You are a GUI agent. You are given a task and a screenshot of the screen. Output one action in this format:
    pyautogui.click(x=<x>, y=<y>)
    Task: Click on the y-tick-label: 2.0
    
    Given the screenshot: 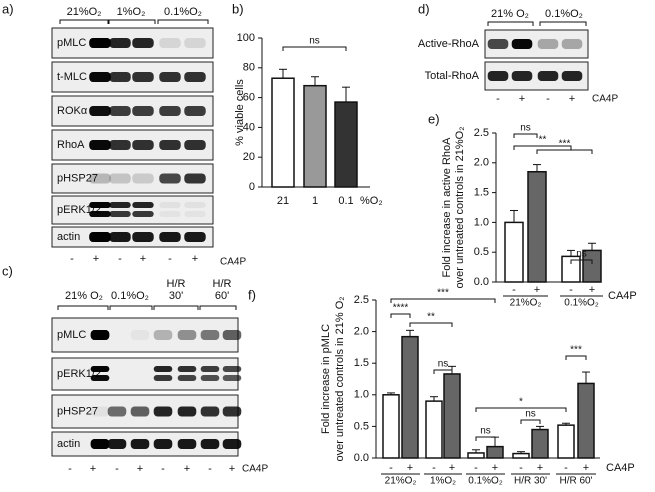 What is the action you would take?
    pyautogui.click(x=481, y=163)
    